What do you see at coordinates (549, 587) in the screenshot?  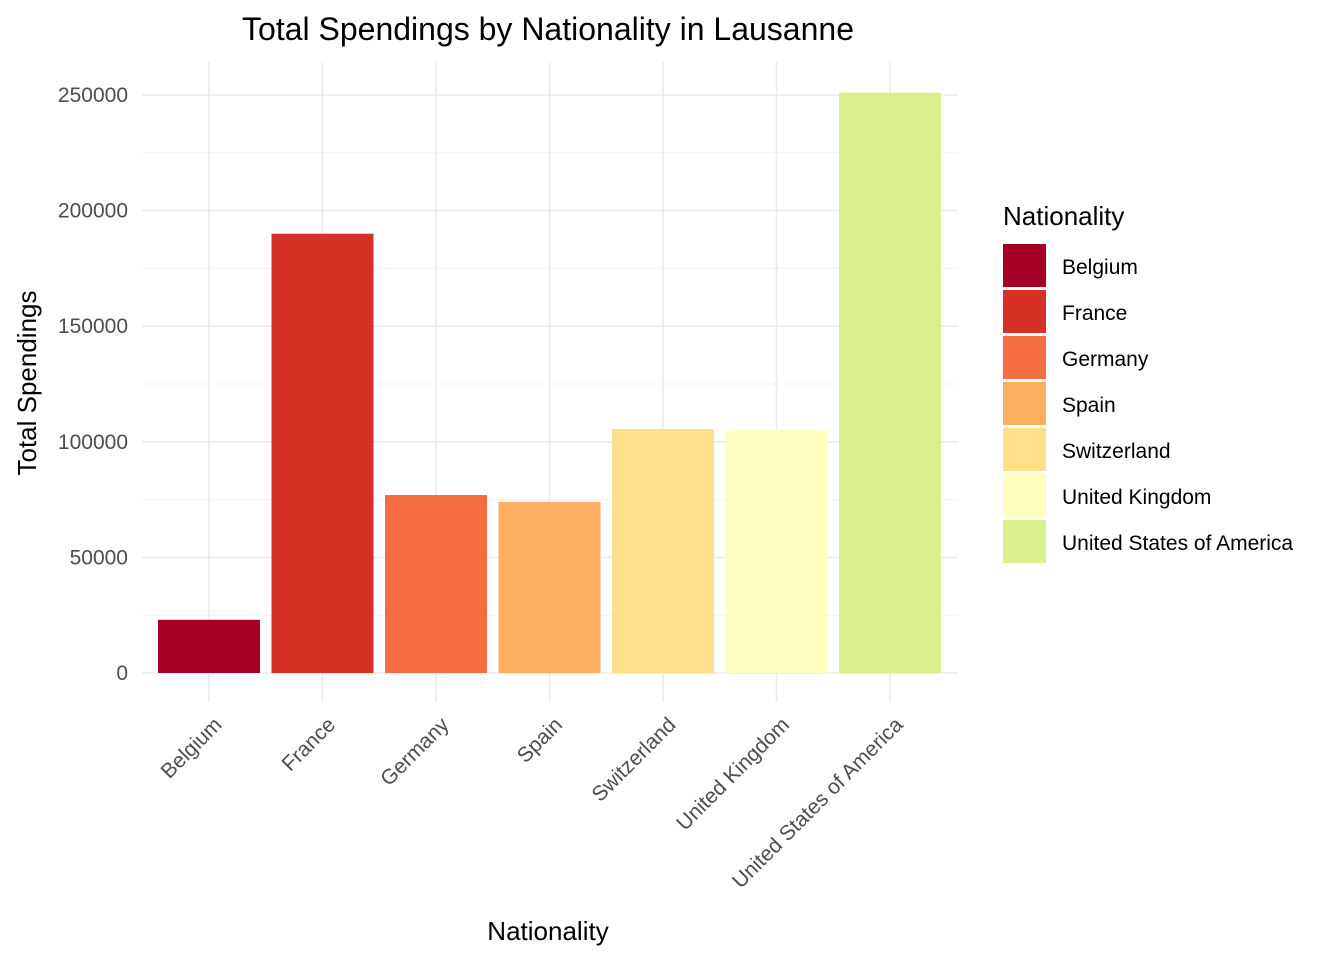 I see `bar-spain` at bounding box center [549, 587].